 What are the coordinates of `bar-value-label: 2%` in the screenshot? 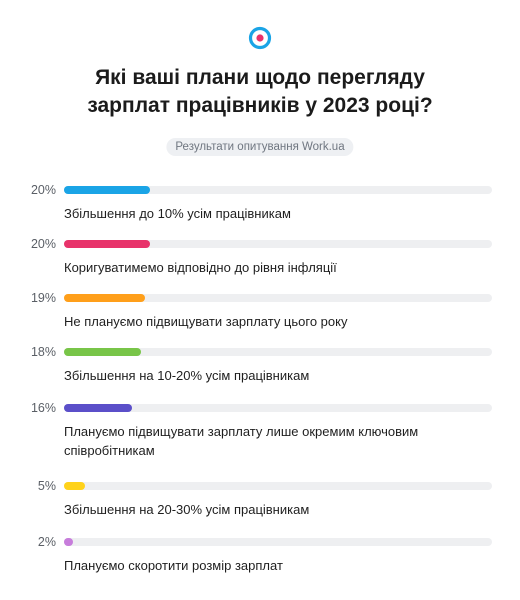 It's located at (46, 542).